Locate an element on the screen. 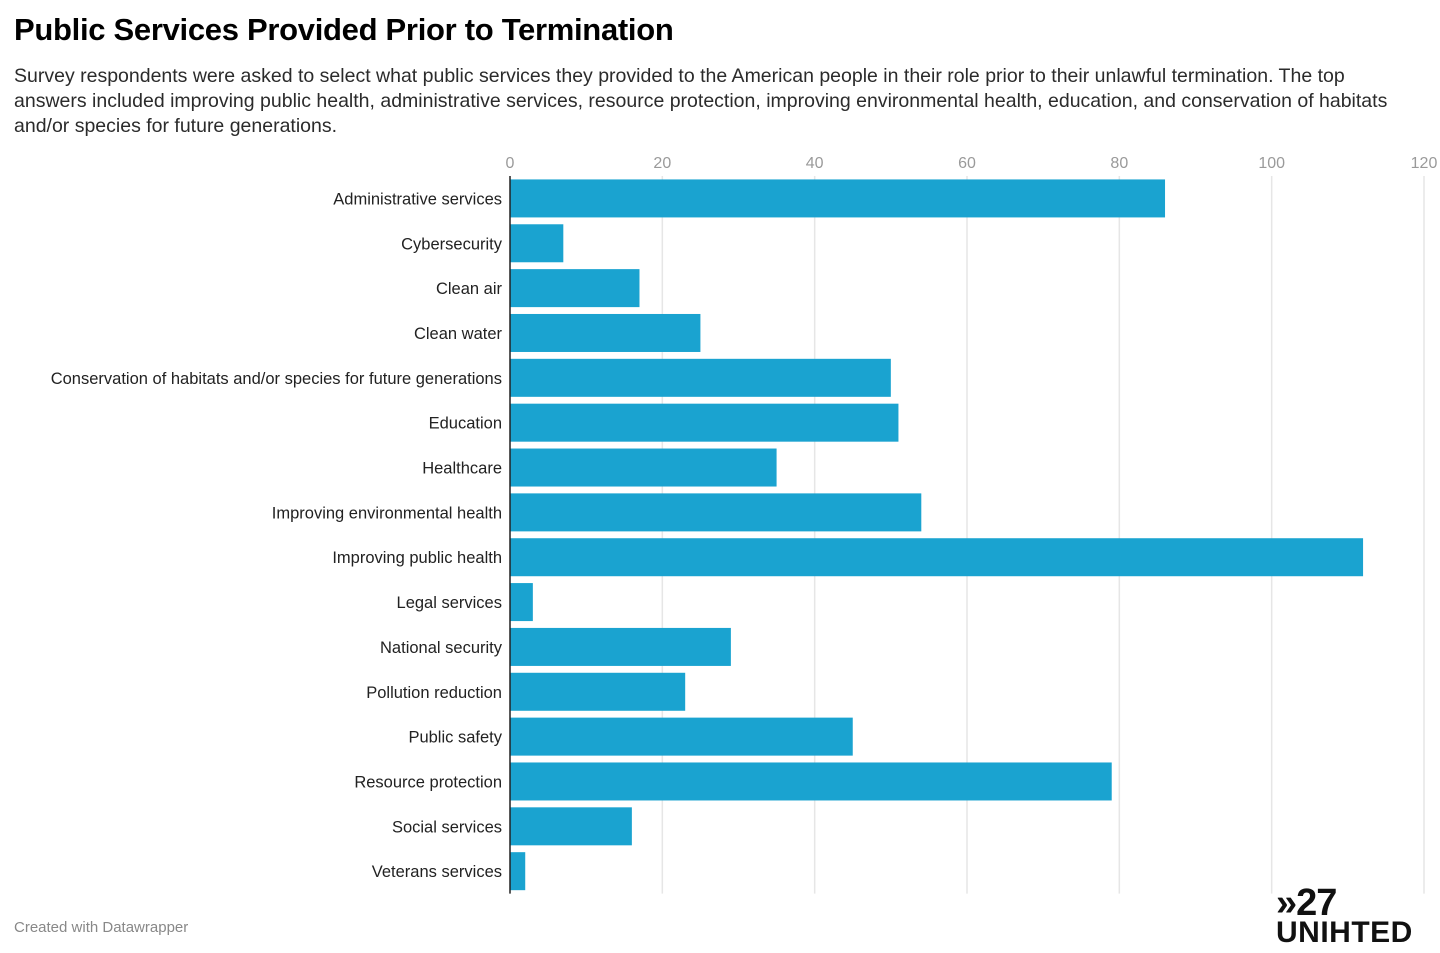 The width and height of the screenshot is (1440, 953). logo-word: UNIHTED is located at coordinates (1344, 932).